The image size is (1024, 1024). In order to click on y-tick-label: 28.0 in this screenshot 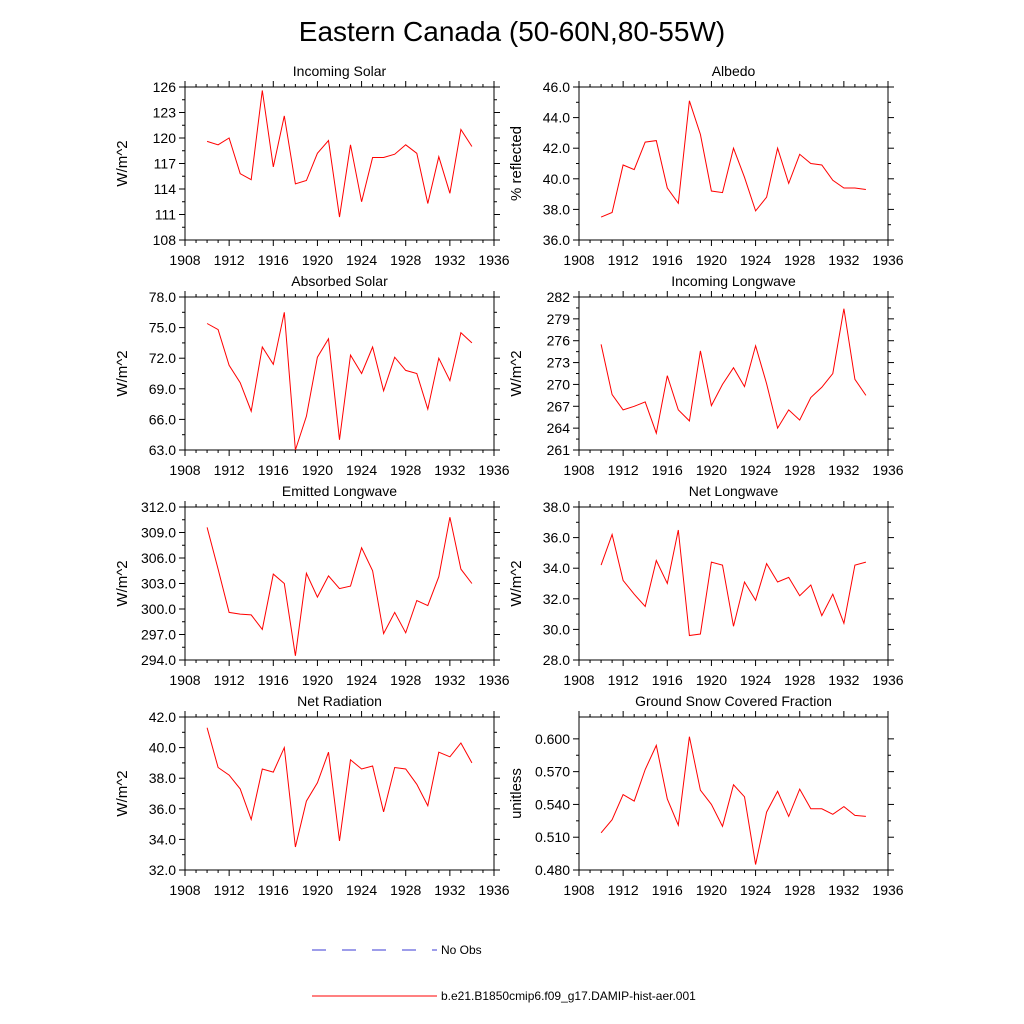, I will do `click(556, 660)`.